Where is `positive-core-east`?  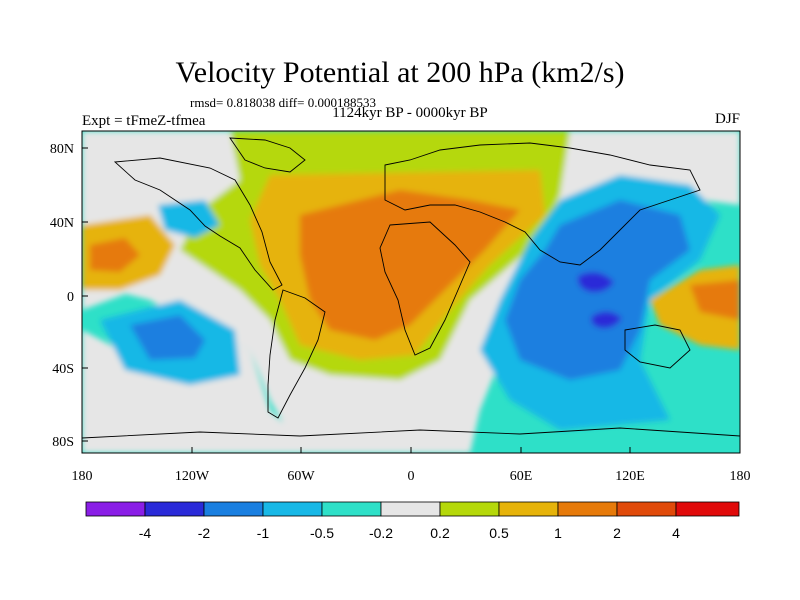
positive-core-east is located at coordinates (715, 300).